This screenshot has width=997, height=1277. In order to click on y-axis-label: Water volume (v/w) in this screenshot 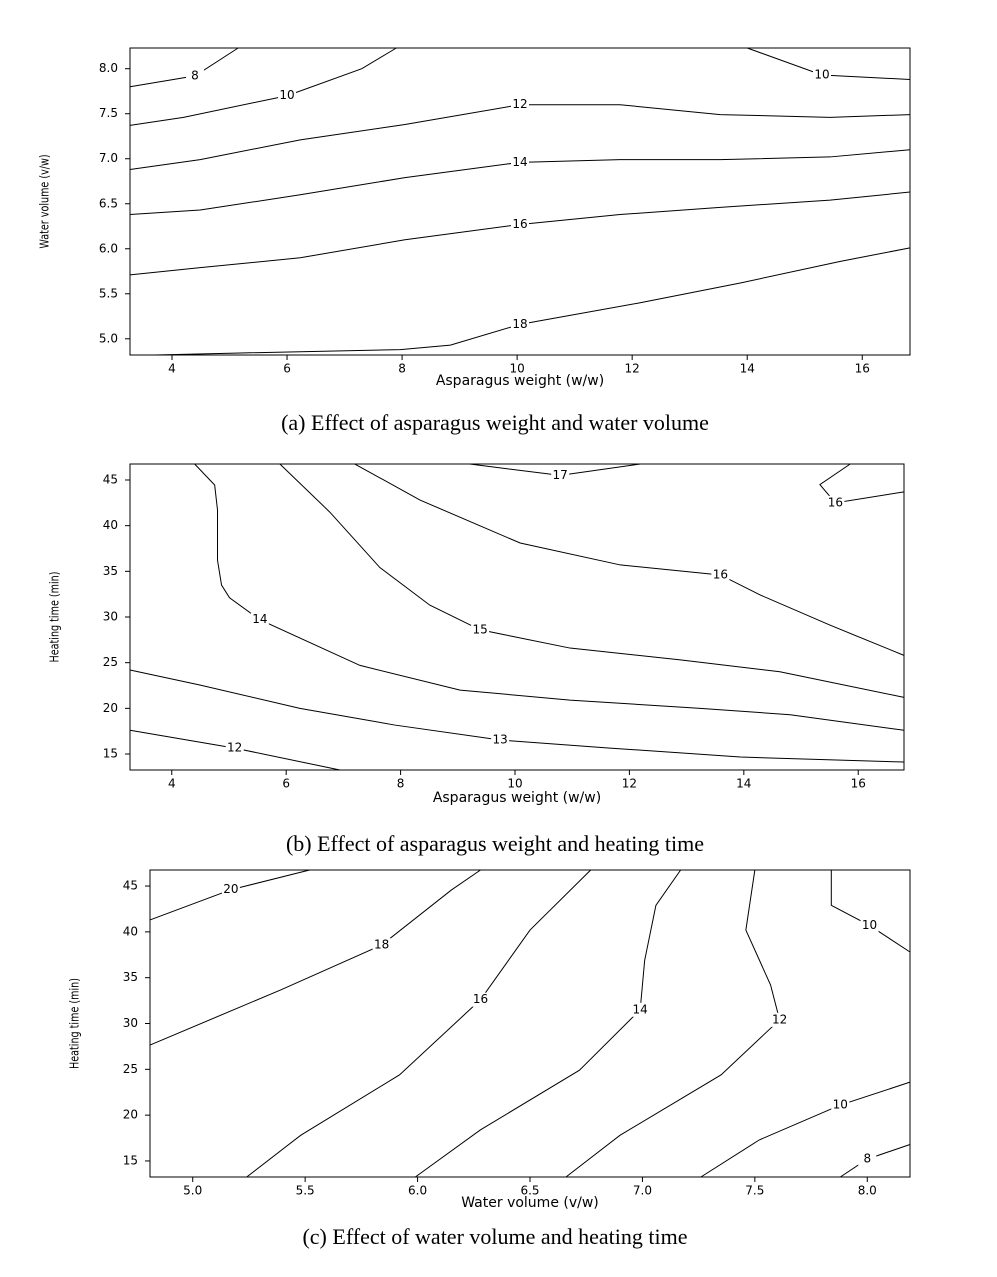, I will do `click(44, 201)`.